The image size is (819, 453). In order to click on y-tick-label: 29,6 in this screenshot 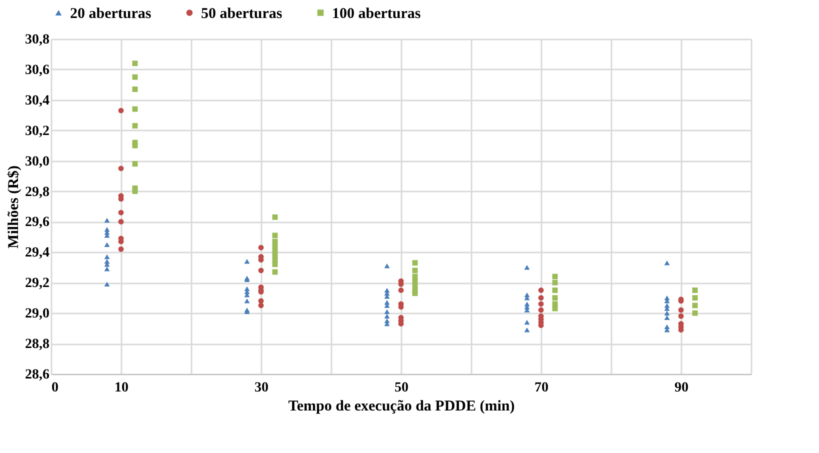, I will do `click(37, 222)`.